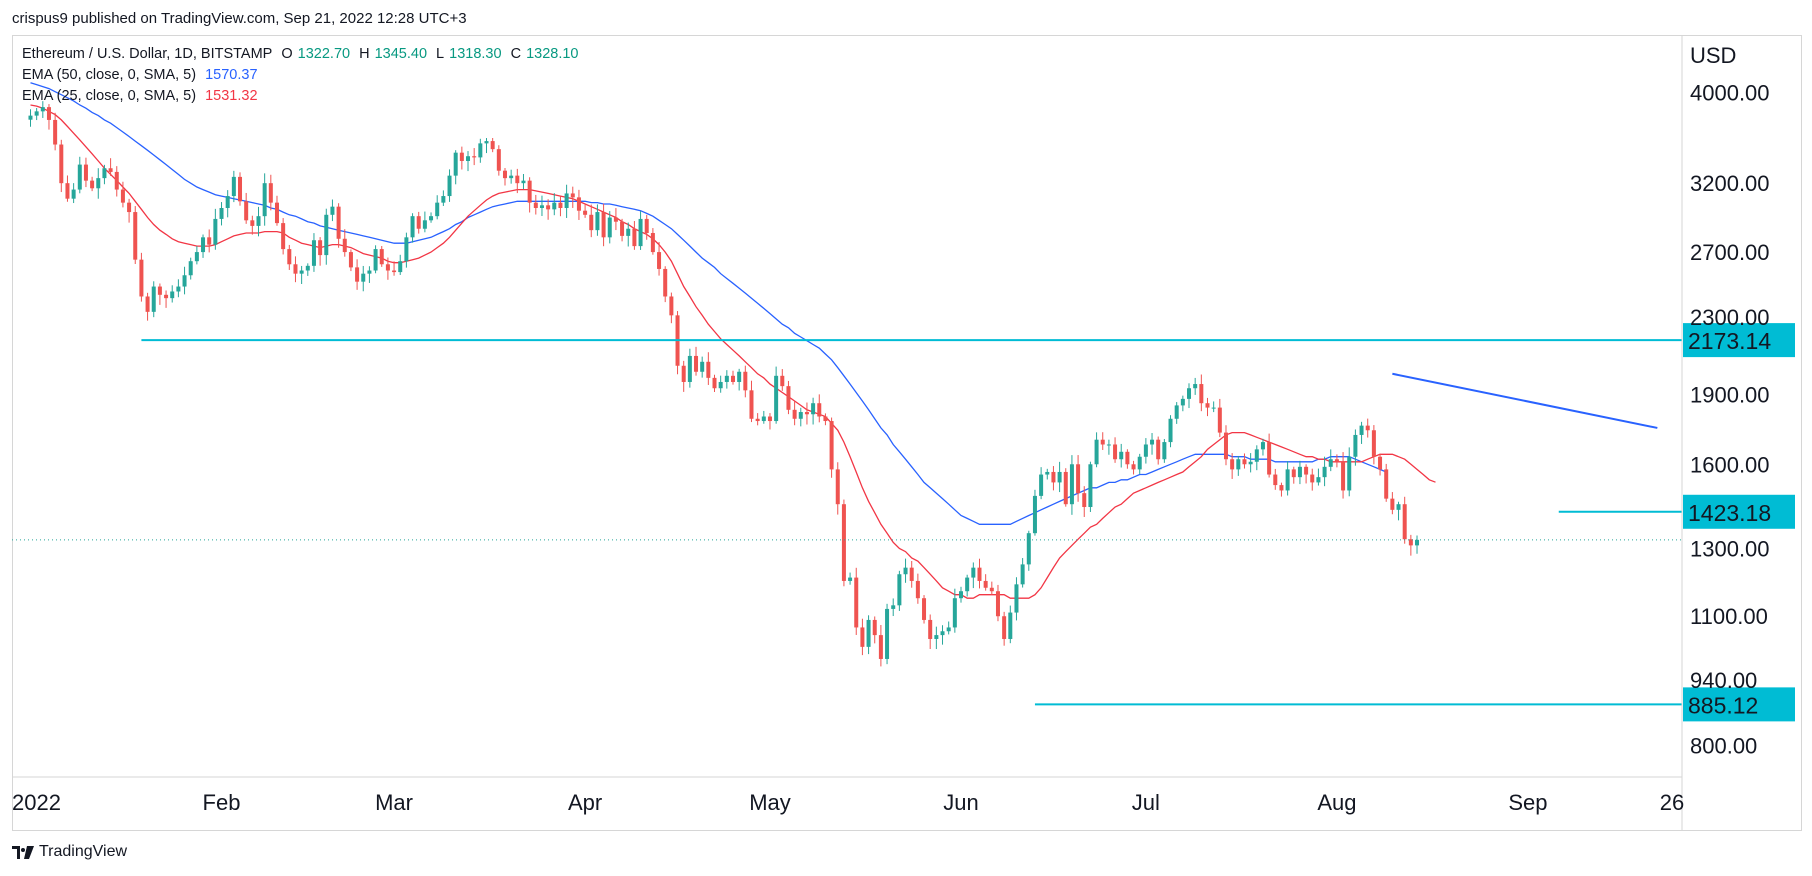 This screenshot has height=876, width=1812. I want to click on currency-label: USD, so click(1713, 55).